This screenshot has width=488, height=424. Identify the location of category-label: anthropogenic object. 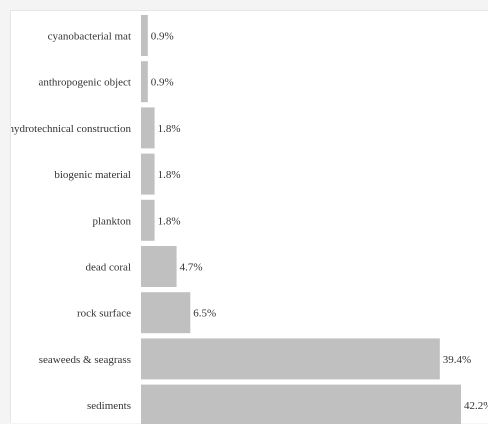
(84, 83).